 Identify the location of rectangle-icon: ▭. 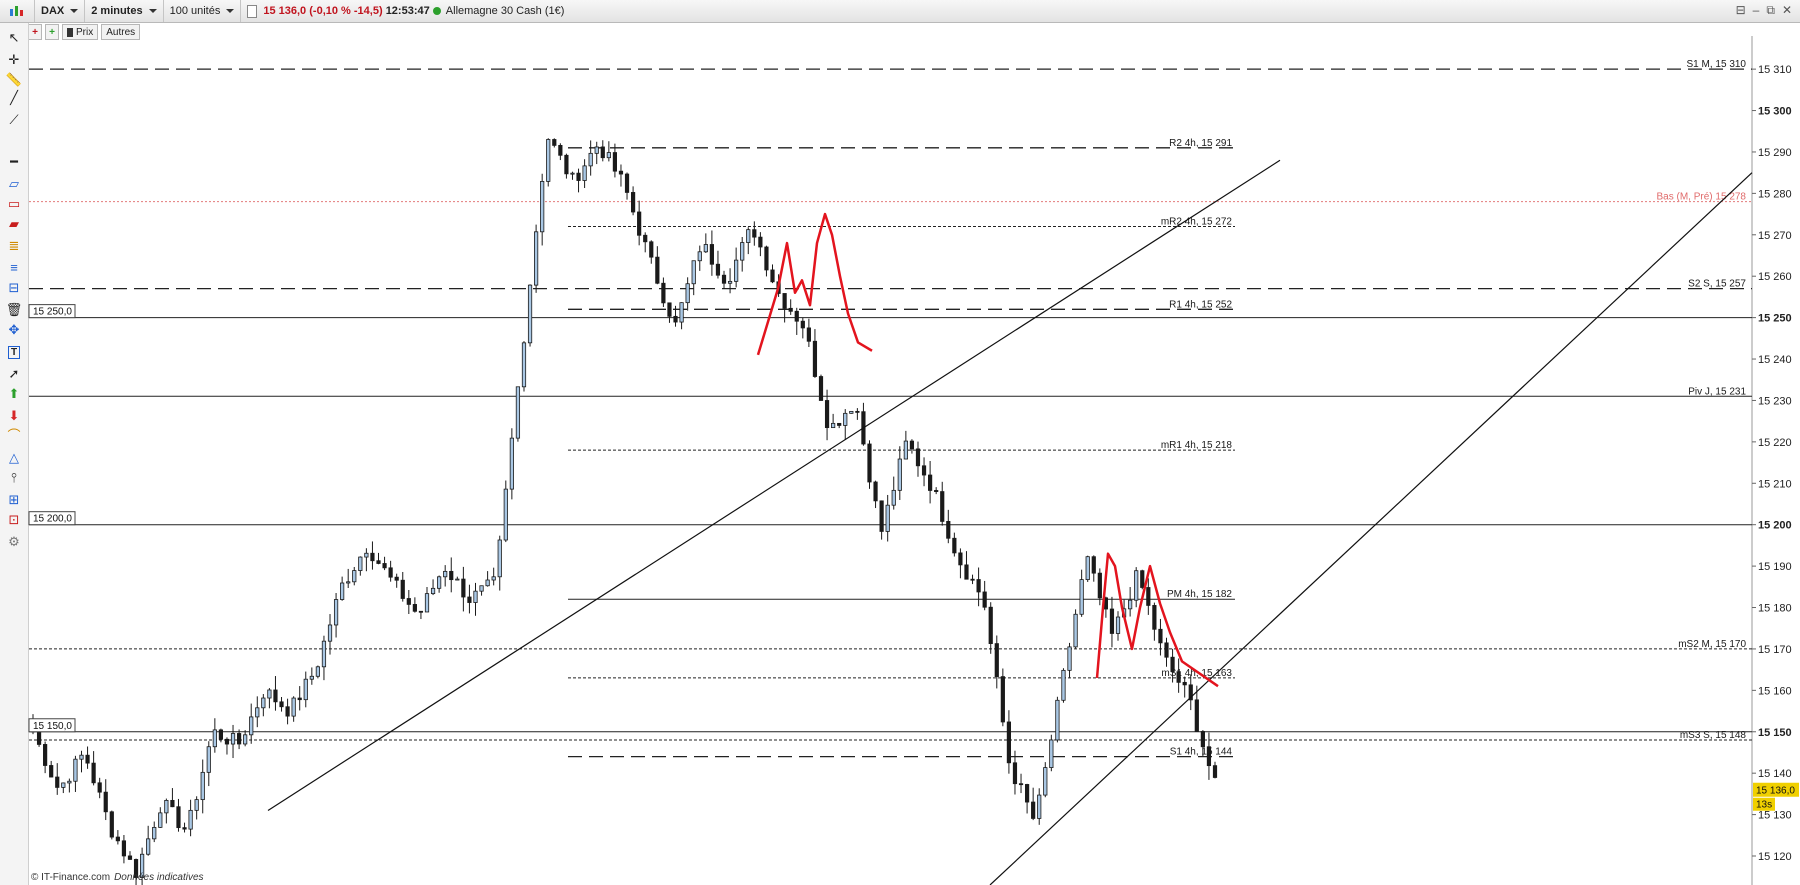
(14, 203).